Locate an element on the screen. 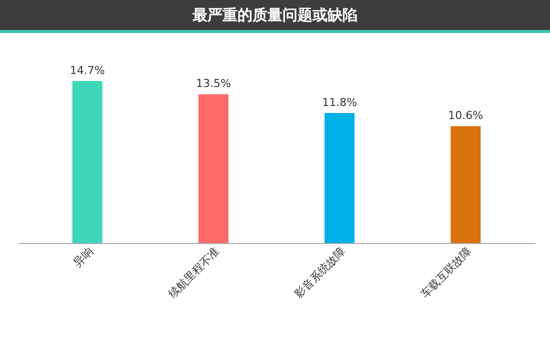 This screenshot has width=550, height=347. data-label: 13.5% is located at coordinates (213, 83).